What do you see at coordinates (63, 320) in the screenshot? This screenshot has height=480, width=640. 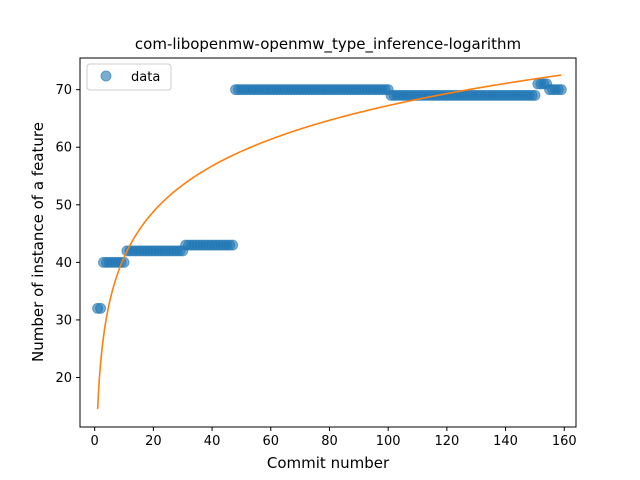 I see `y-tick-label: 30` at bounding box center [63, 320].